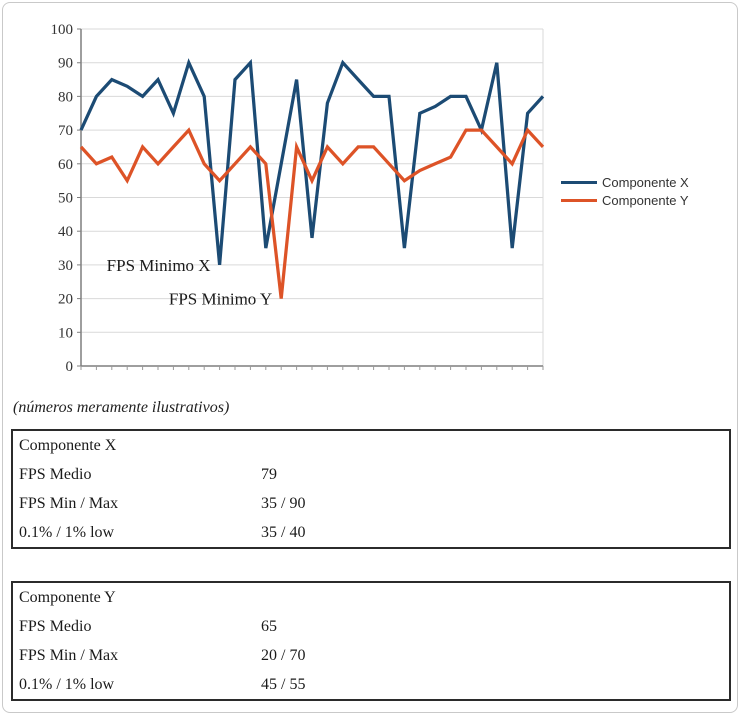  What do you see at coordinates (67, 597) in the screenshot?
I see `table-title: Componente Y` at bounding box center [67, 597].